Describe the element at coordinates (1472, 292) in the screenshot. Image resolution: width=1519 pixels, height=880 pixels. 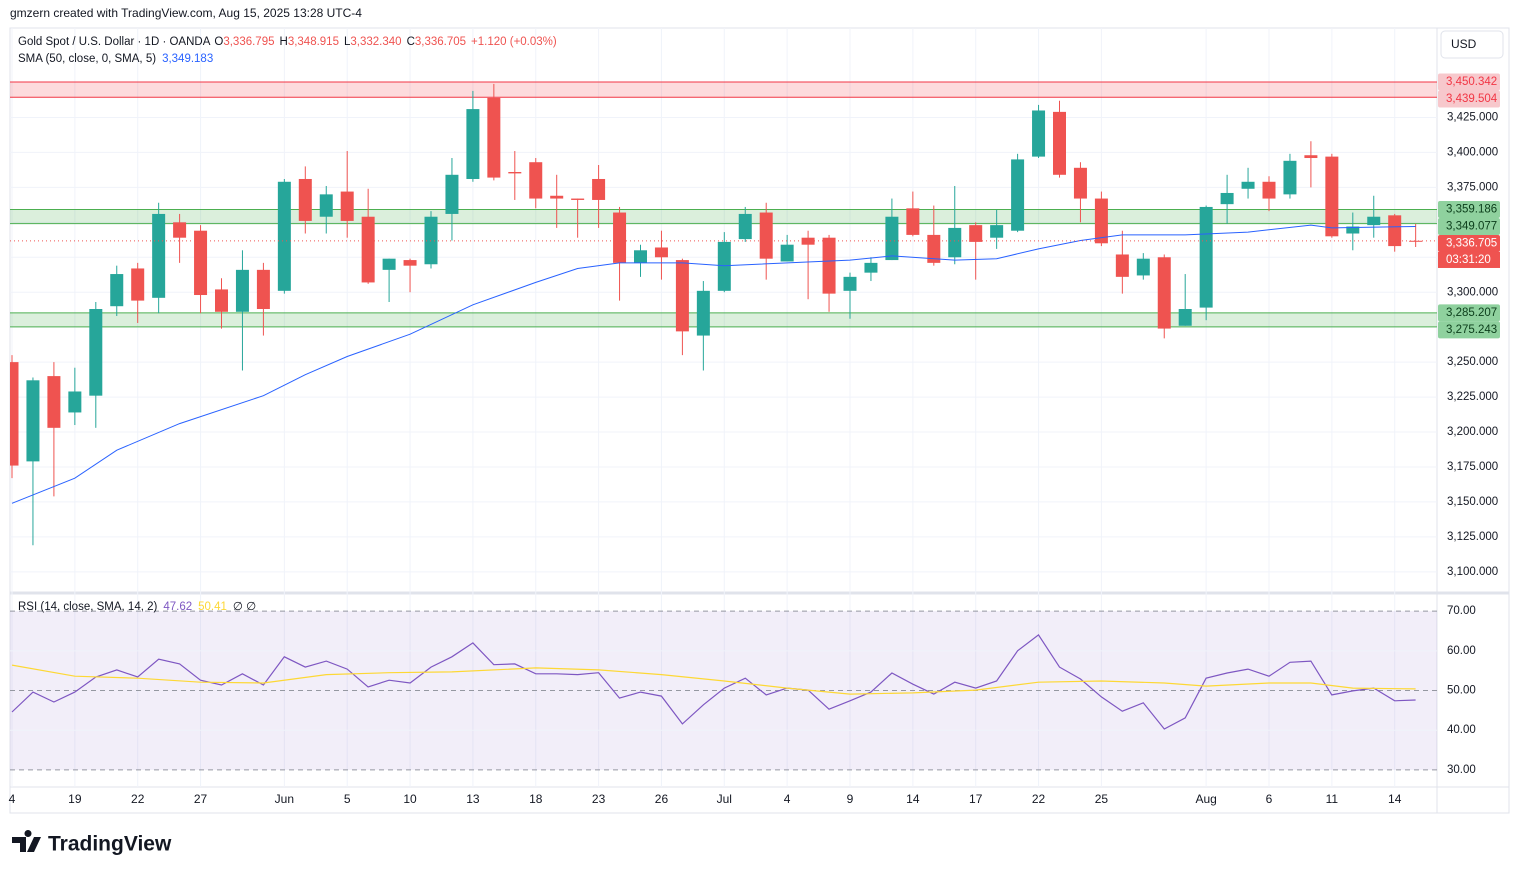
I see `y-tick-label: 3,300.000` at that location.